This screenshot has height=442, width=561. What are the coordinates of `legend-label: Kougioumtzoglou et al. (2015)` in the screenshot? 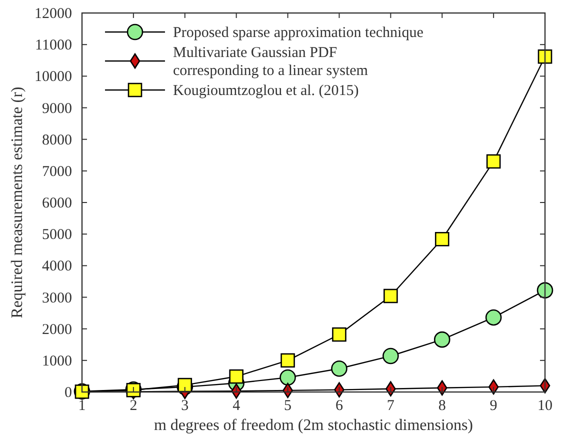 It's located at (266, 91).